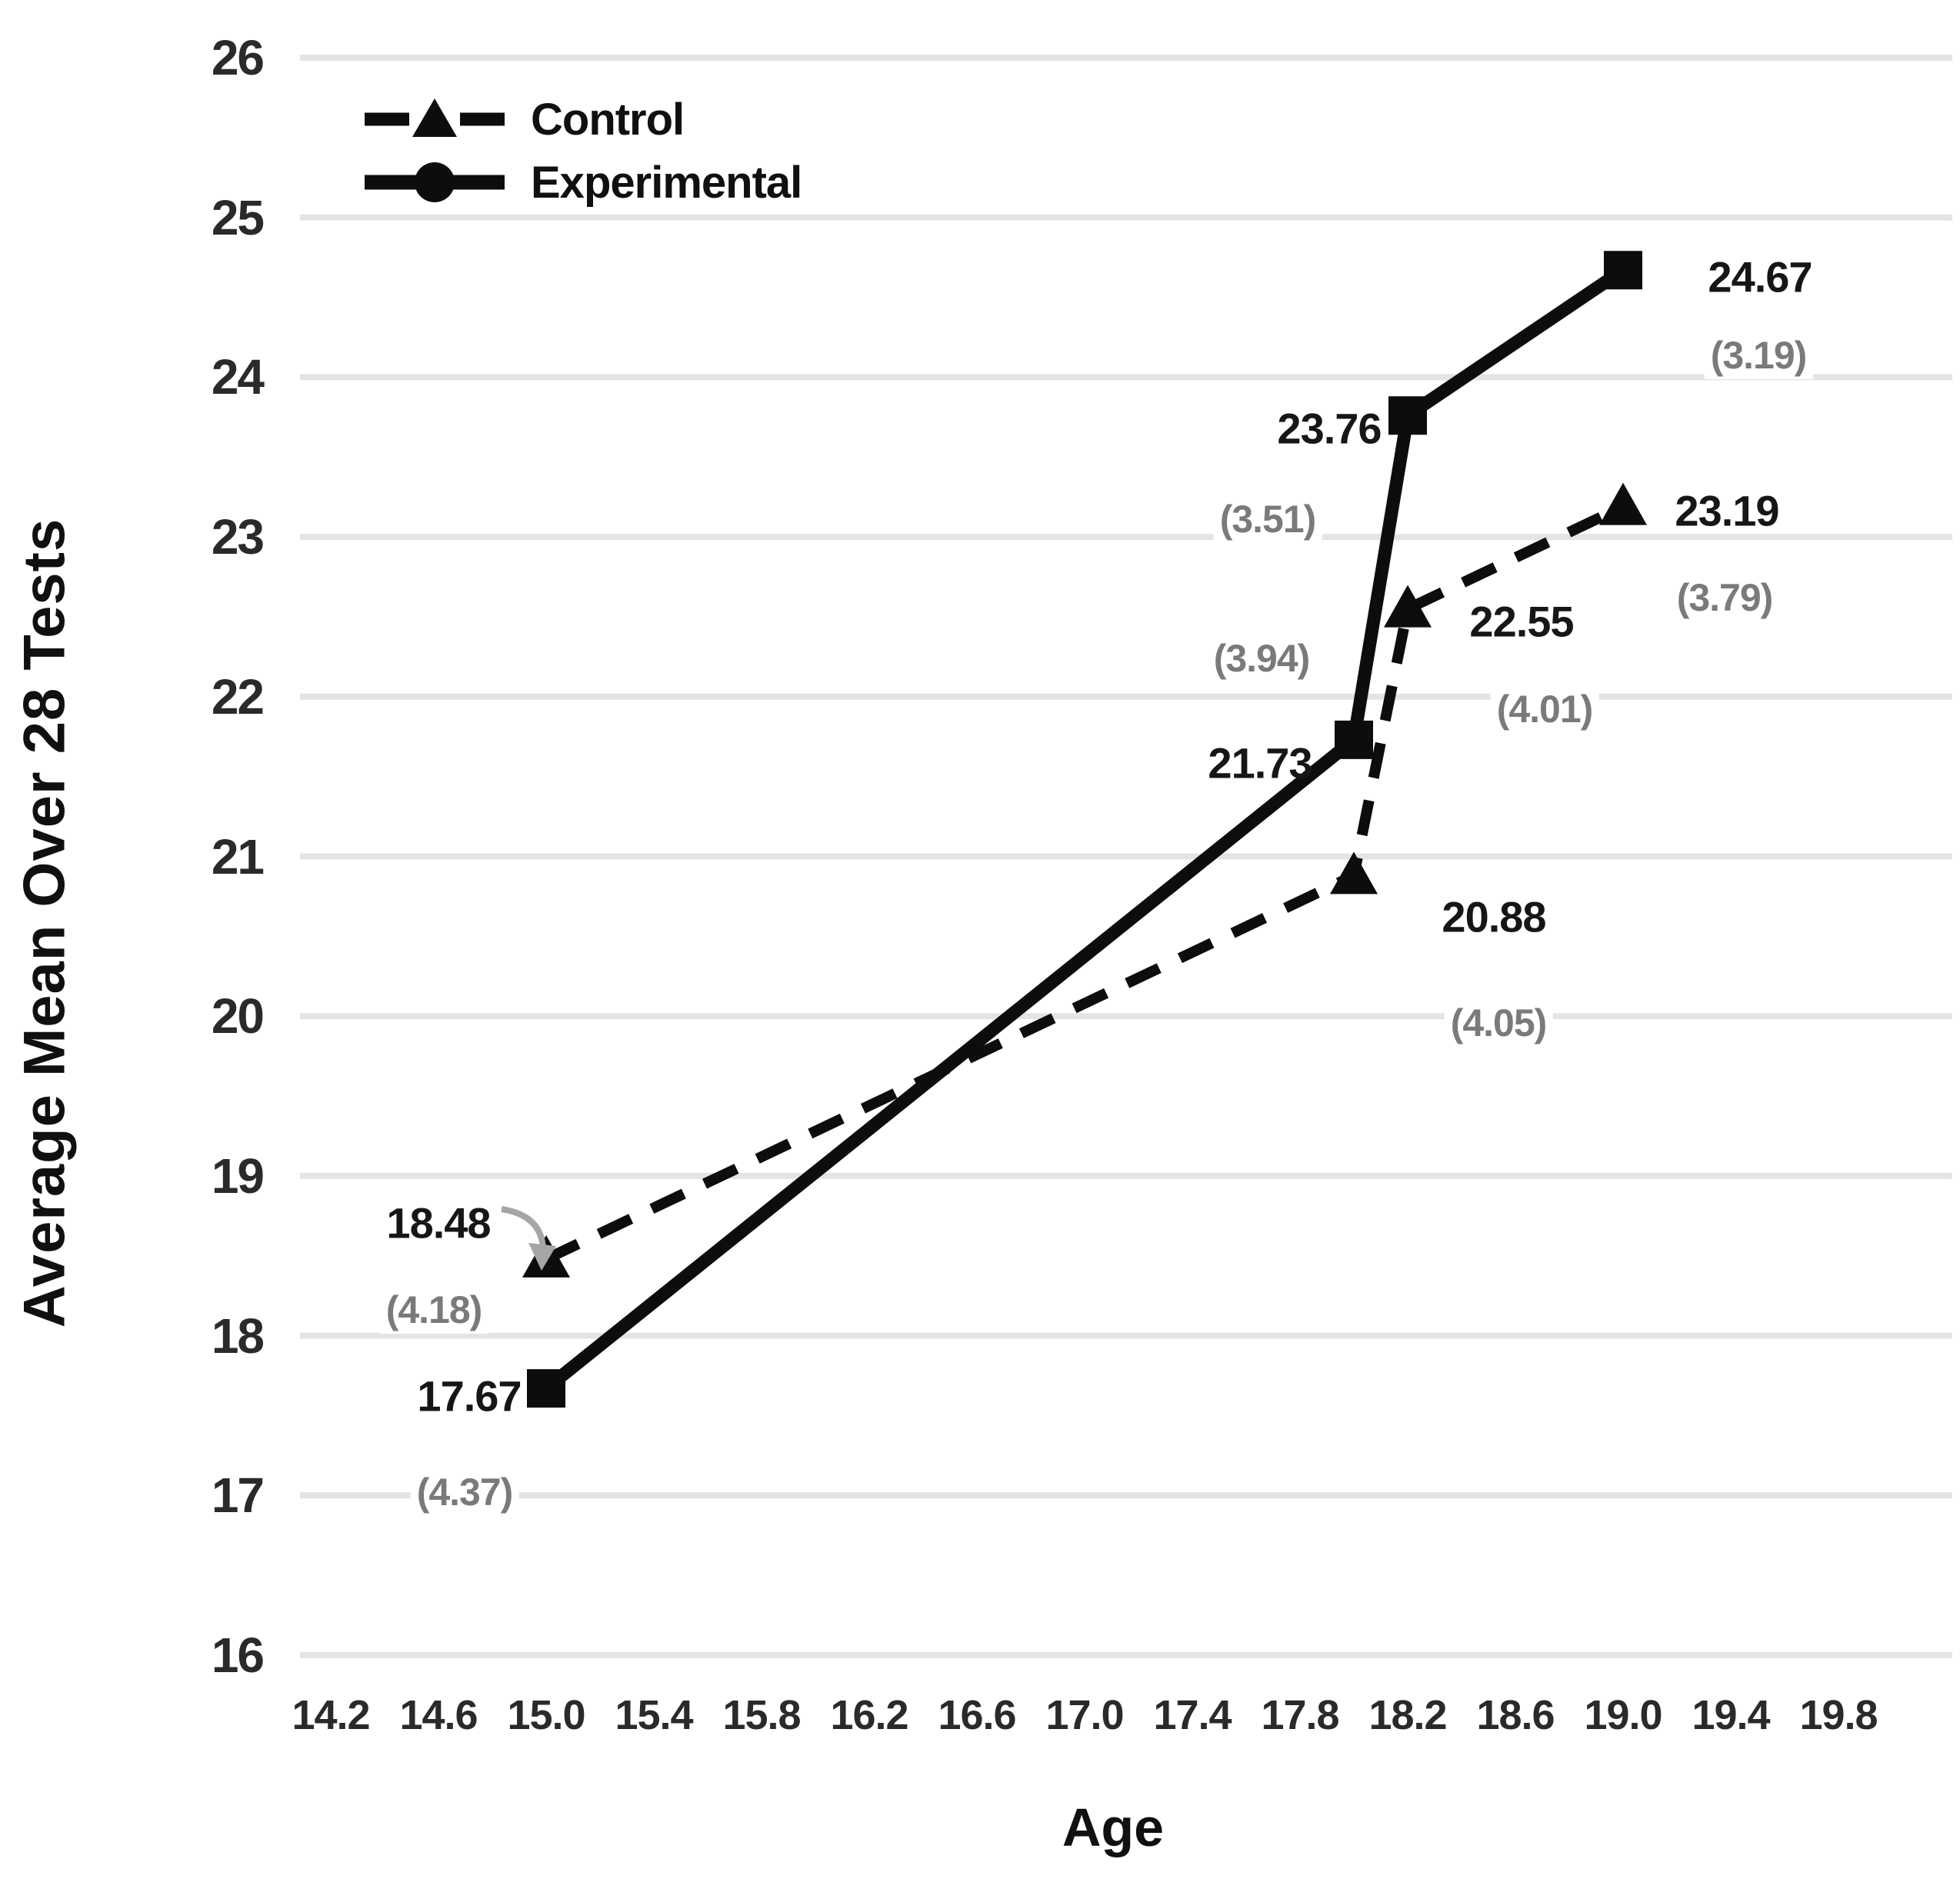  What do you see at coordinates (762, 1715) in the screenshot?
I see `x-tick-label: 15.8` at bounding box center [762, 1715].